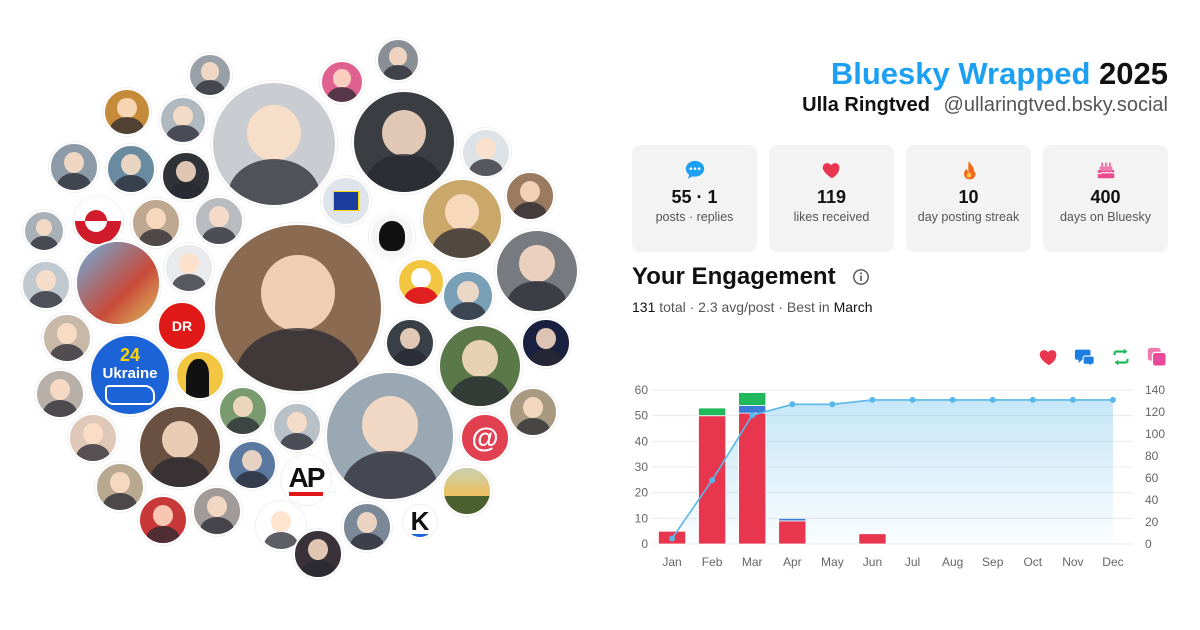 This screenshot has width=1200, height=630. What do you see at coordinates (1032, 562) in the screenshot?
I see `x-tick-label: Oct` at bounding box center [1032, 562].